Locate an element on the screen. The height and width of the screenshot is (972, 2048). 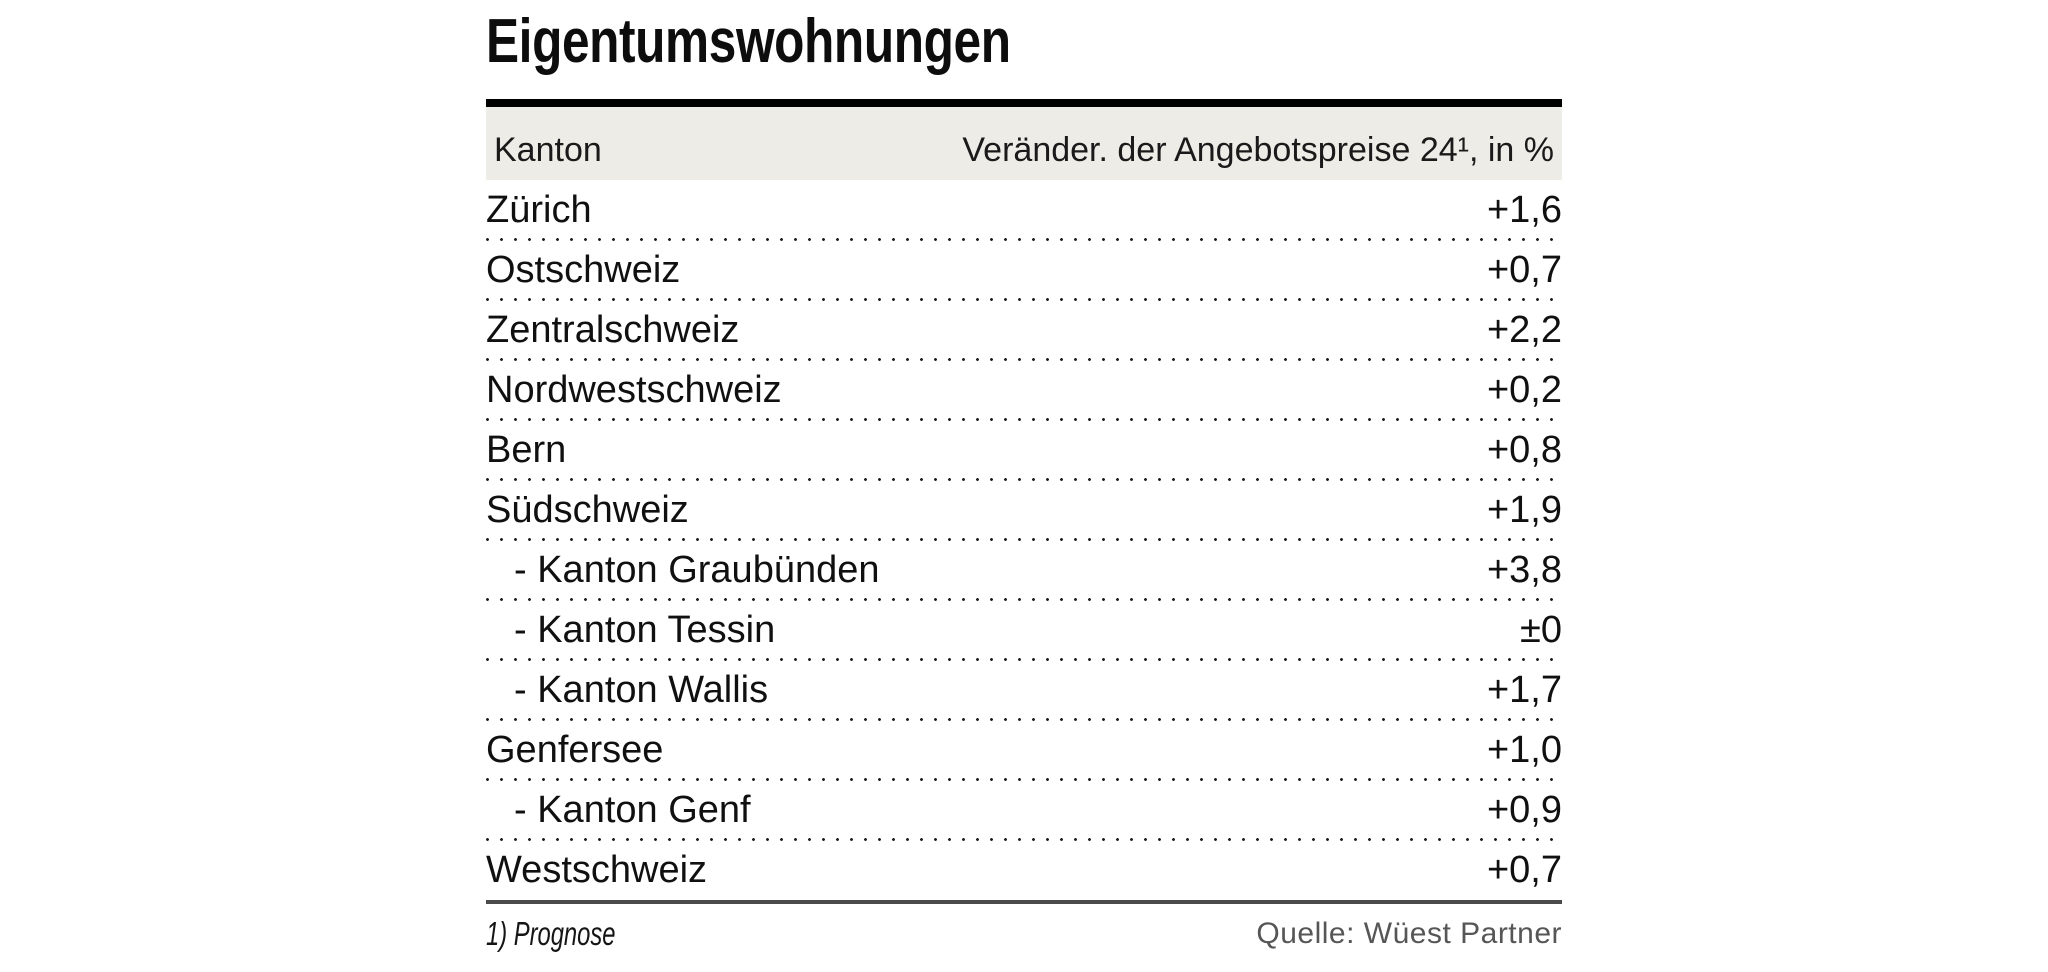
row-change-value: +1,9 is located at coordinates (1524, 509).